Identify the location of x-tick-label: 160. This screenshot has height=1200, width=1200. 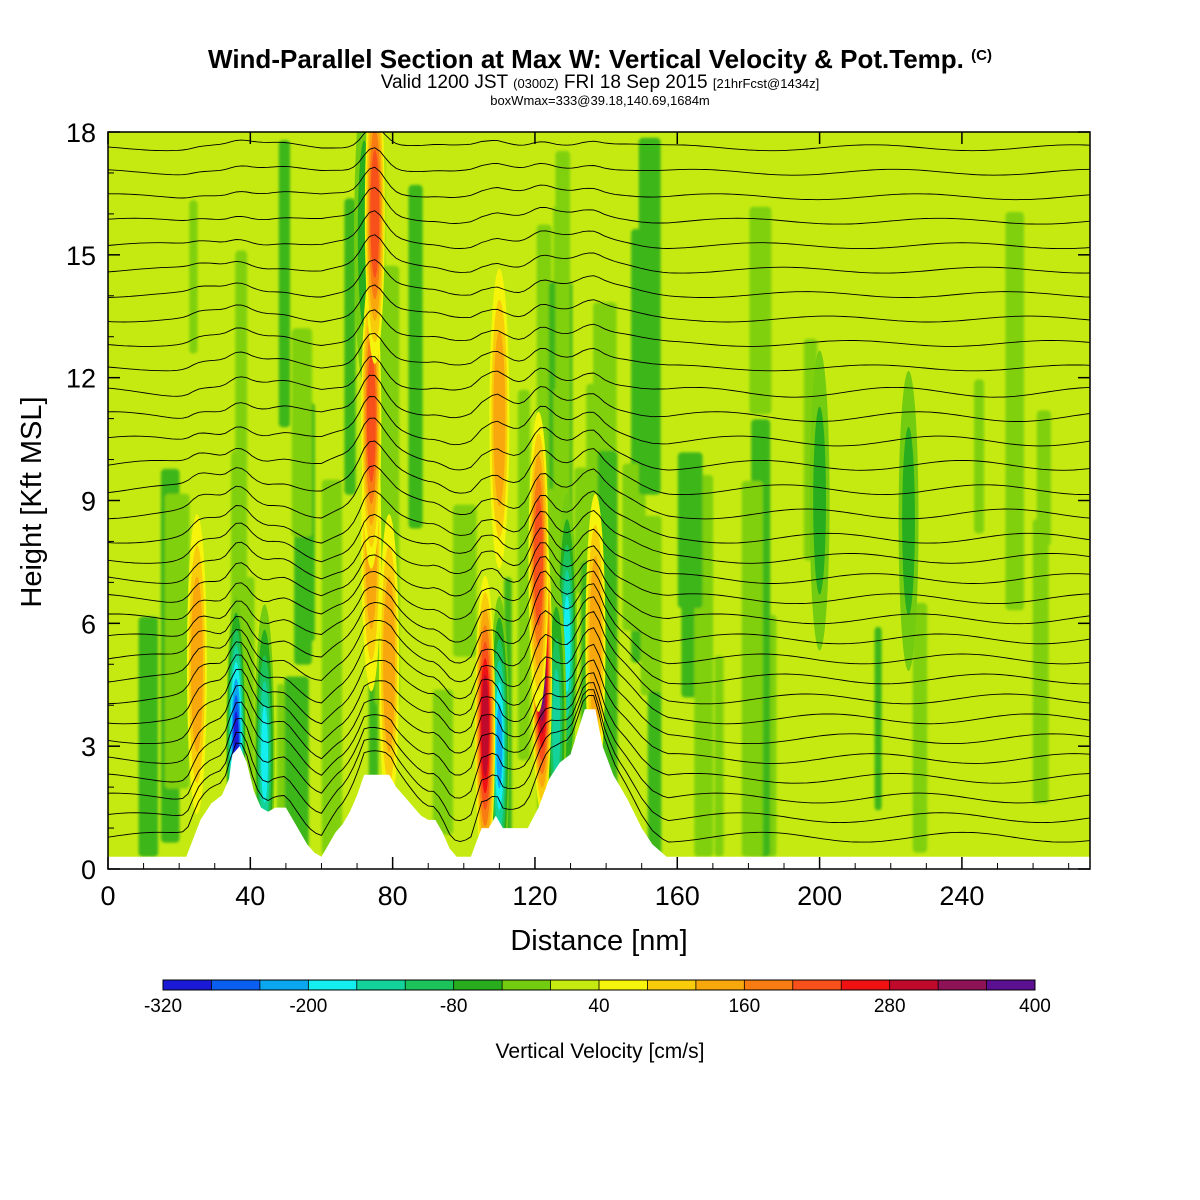
(677, 896).